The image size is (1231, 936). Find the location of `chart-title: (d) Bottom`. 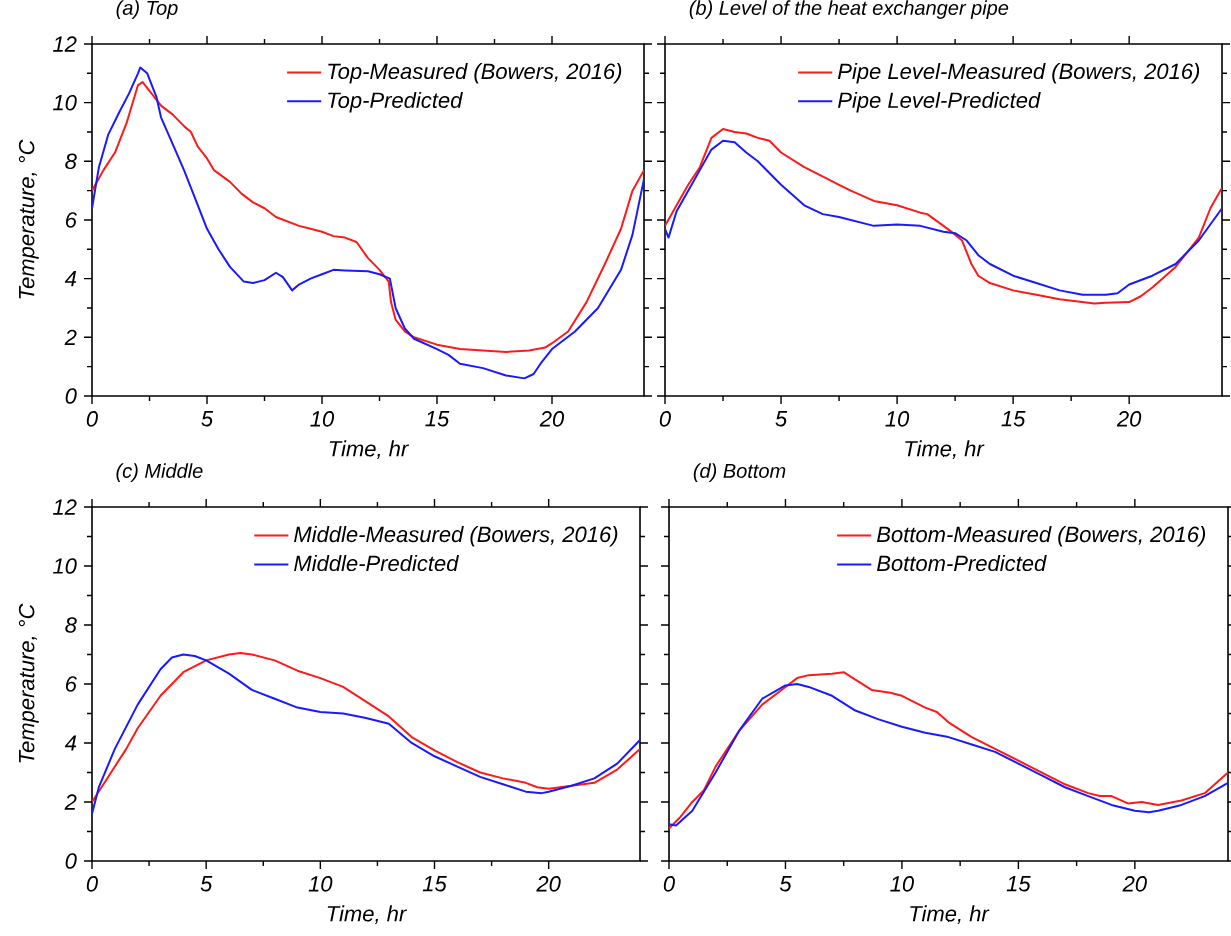

chart-title: (d) Bottom is located at coordinates (739, 472).